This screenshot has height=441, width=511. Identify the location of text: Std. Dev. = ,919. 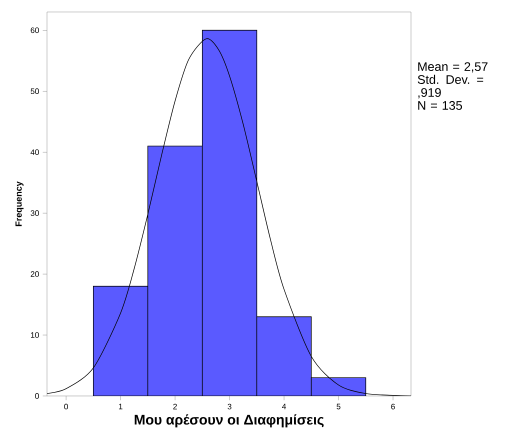
(451, 86).